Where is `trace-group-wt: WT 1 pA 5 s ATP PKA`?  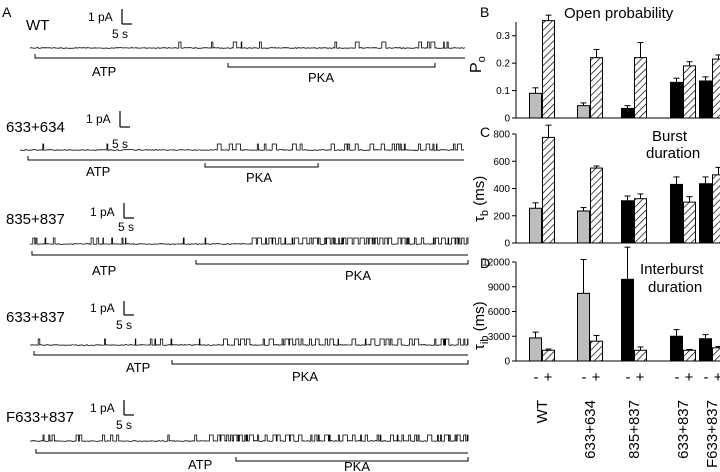
trace-group-wt: WT 1 pA 5 s ATP PKA is located at coordinates (246, 47).